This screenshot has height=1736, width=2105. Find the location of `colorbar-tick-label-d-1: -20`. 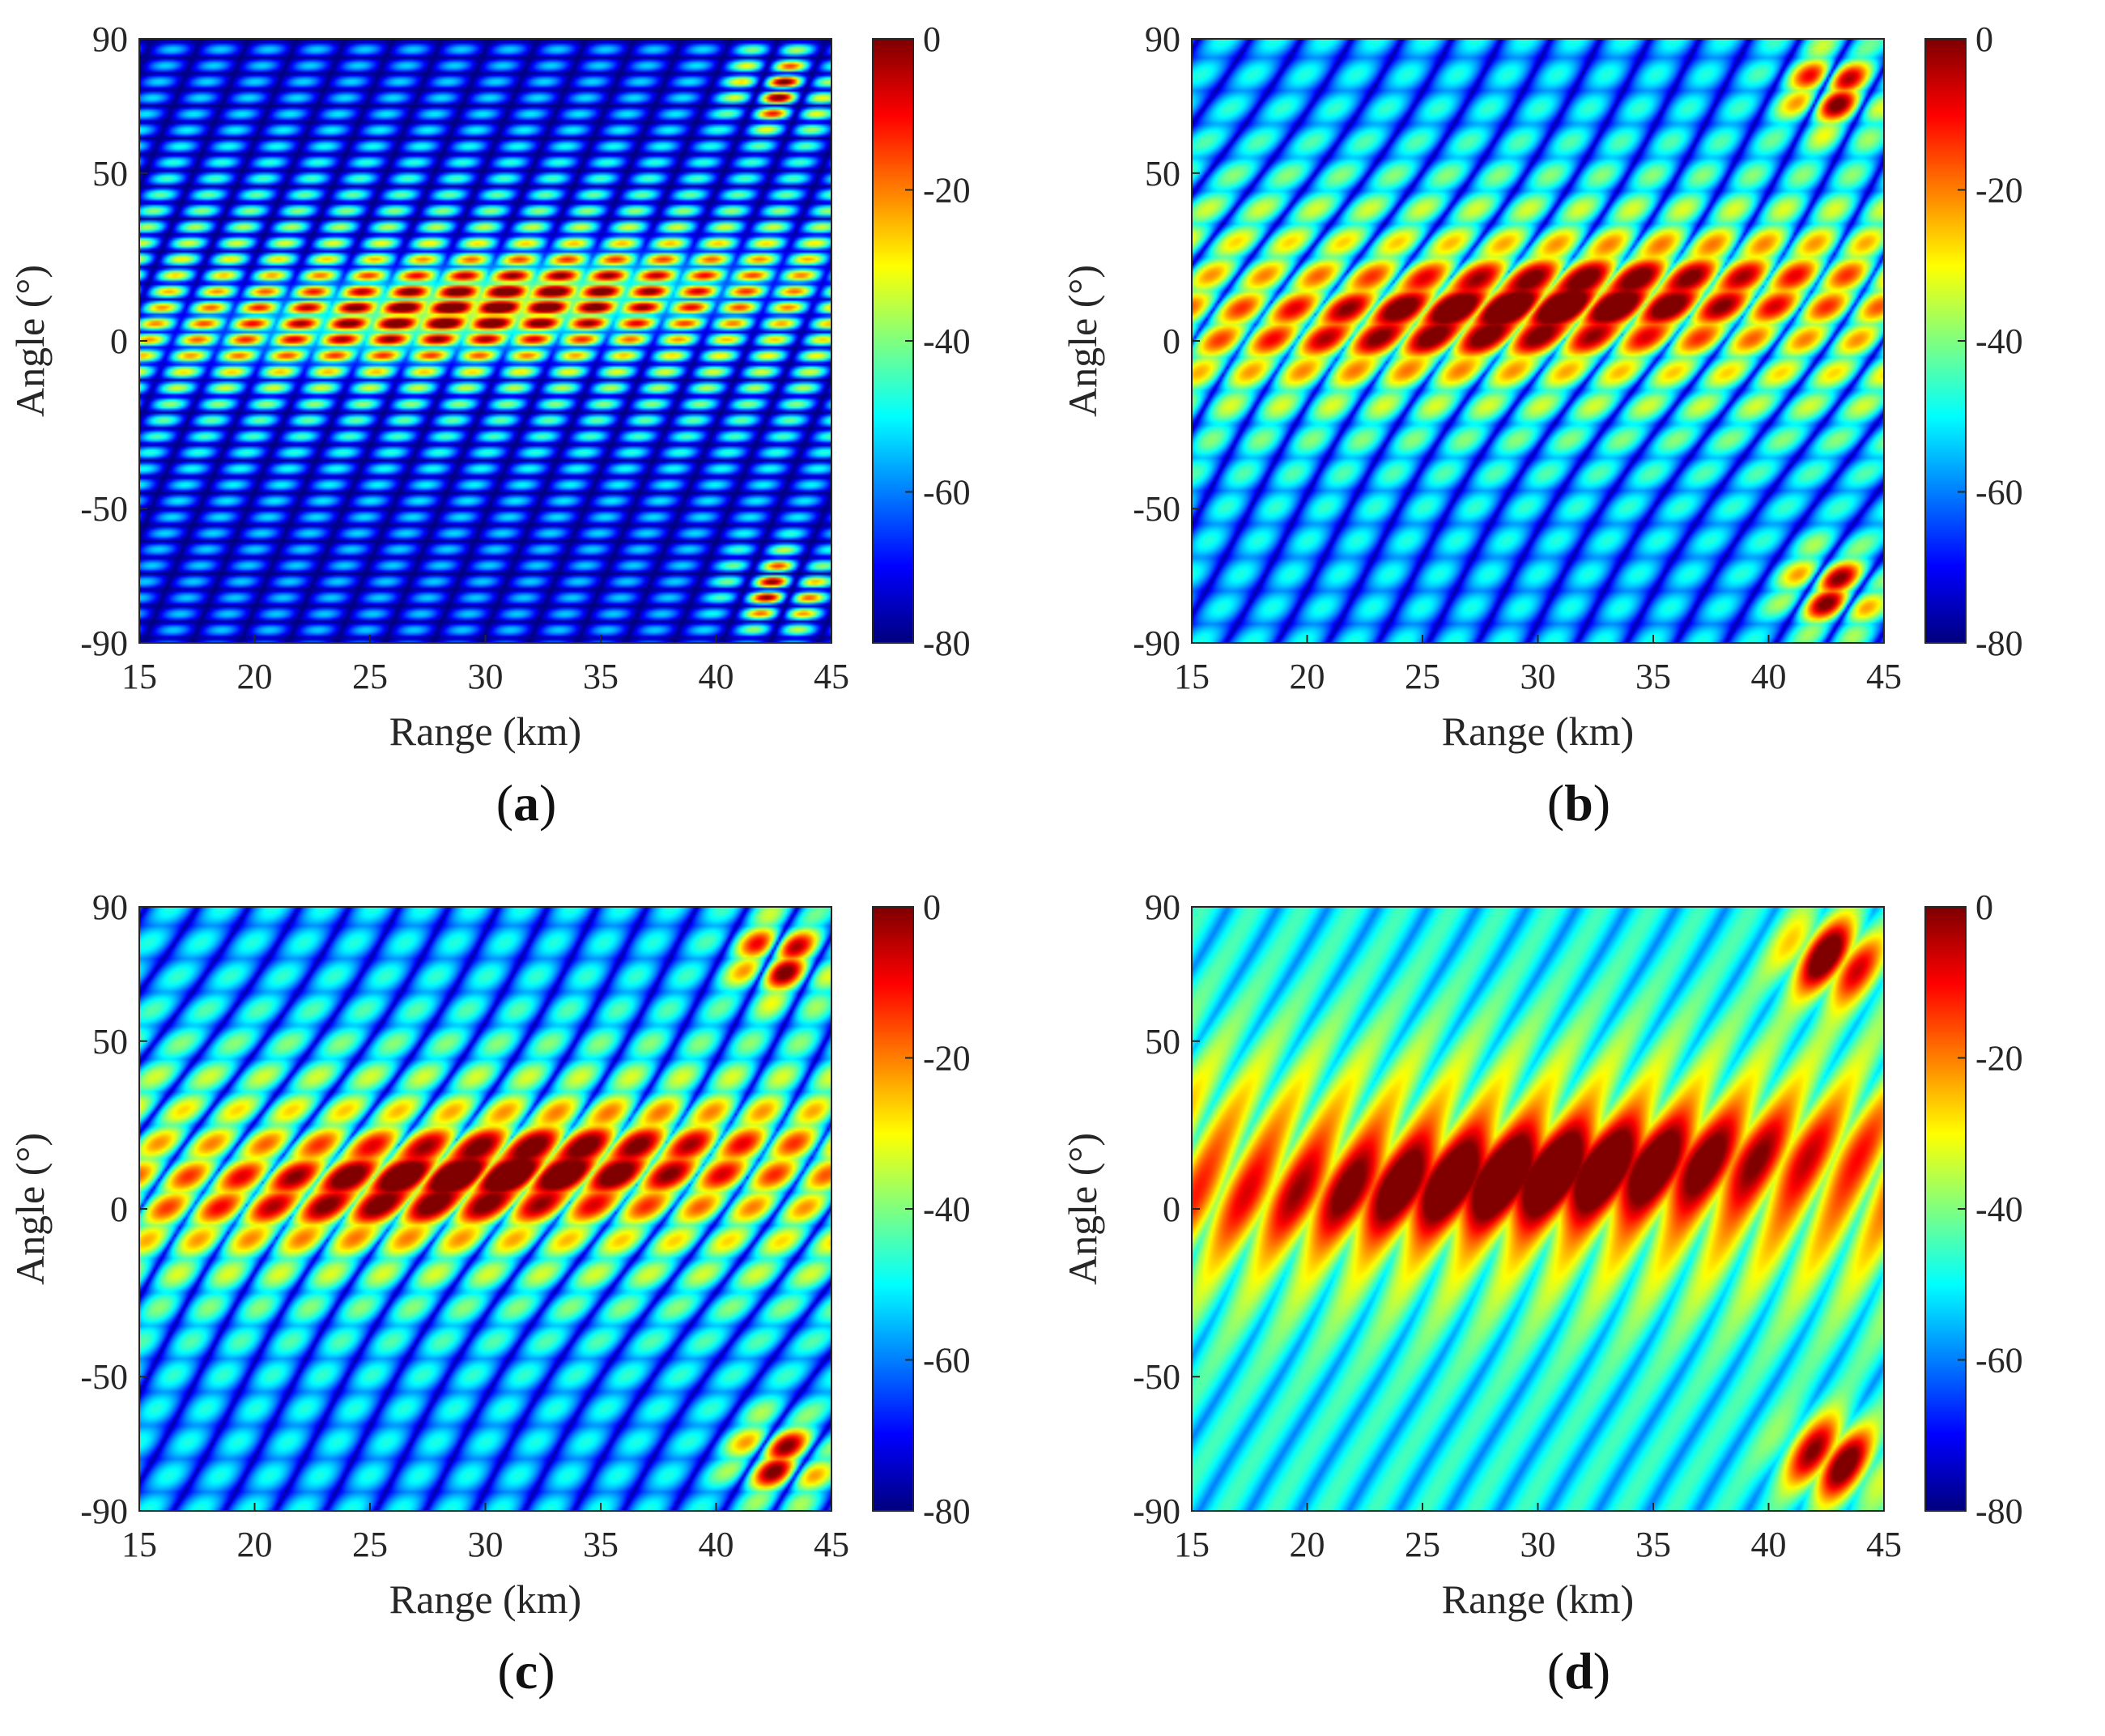

colorbar-tick-label-d-1: -20 is located at coordinates (1999, 1059).